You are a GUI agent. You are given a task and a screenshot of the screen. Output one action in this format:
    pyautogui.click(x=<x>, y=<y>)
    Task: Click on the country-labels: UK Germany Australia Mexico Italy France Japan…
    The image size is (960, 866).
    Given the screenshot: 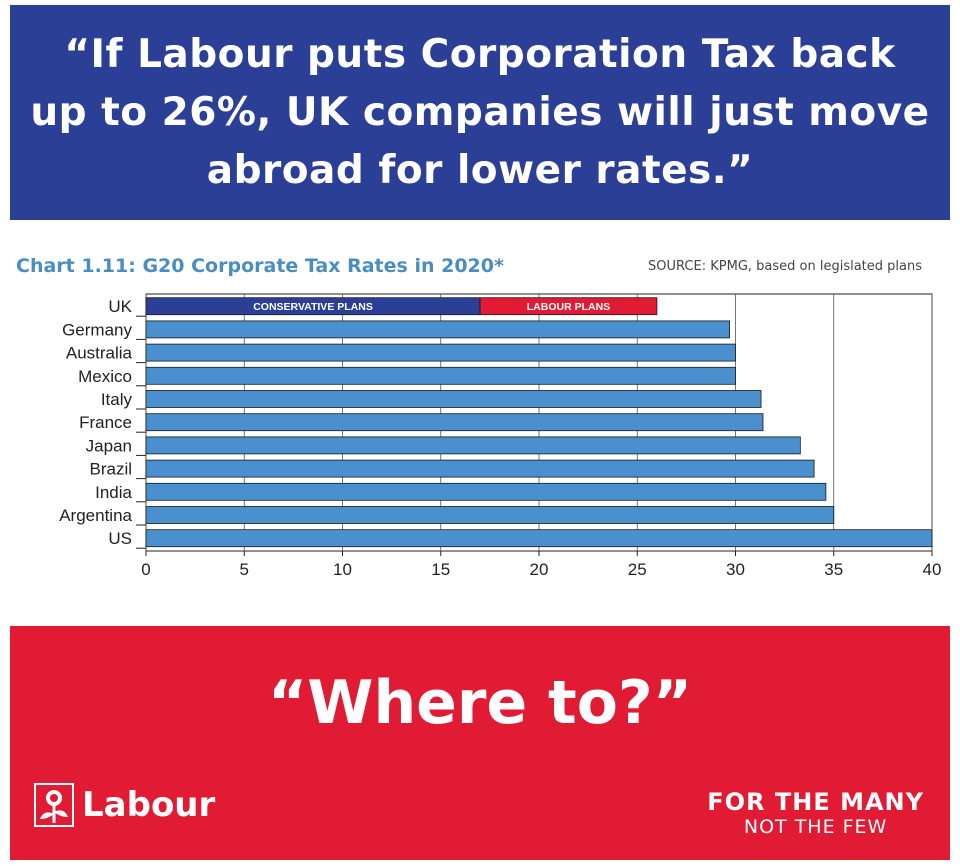 What is the action you would take?
    pyautogui.click(x=102, y=423)
    